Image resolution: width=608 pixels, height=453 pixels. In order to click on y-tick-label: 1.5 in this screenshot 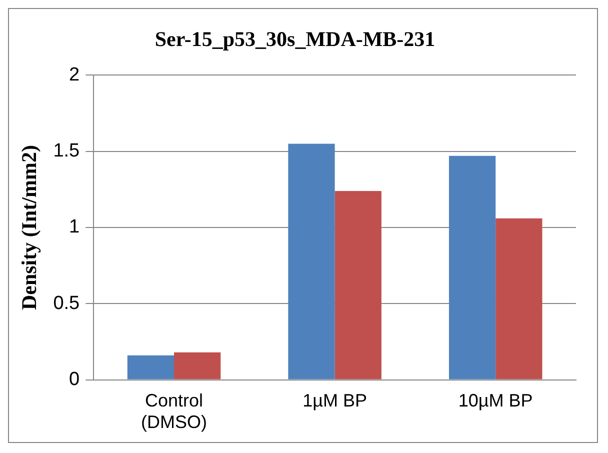, I will do `click(66, 151)`.